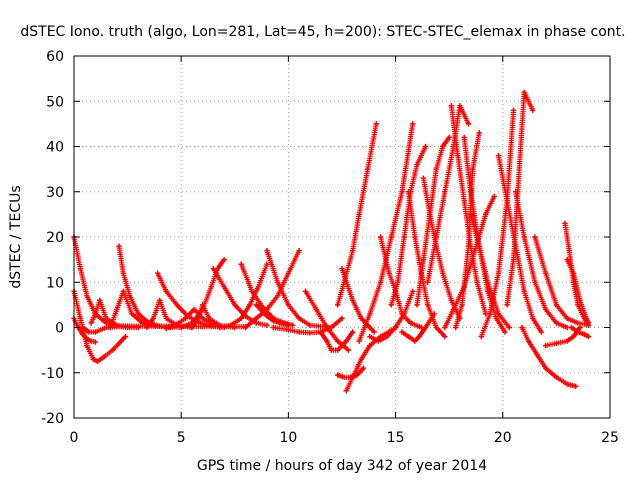  What do you see at coordinates (288, 438) in the screenshot?
I see `x-tick-label: 10` at bounding box center [288, 438].